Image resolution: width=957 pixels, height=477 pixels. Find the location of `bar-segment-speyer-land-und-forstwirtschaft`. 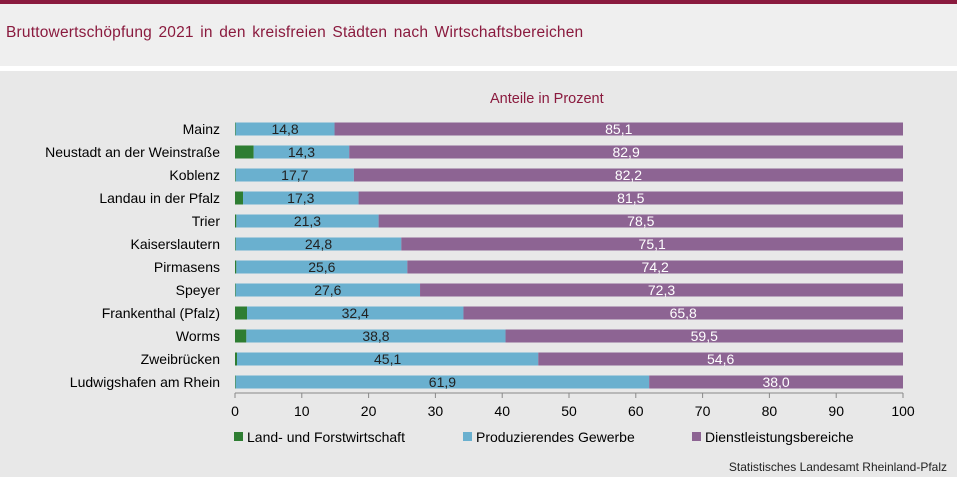

bar-segment-speyer-land-und-forstwirtschaft is located at coordinates (235, 290).